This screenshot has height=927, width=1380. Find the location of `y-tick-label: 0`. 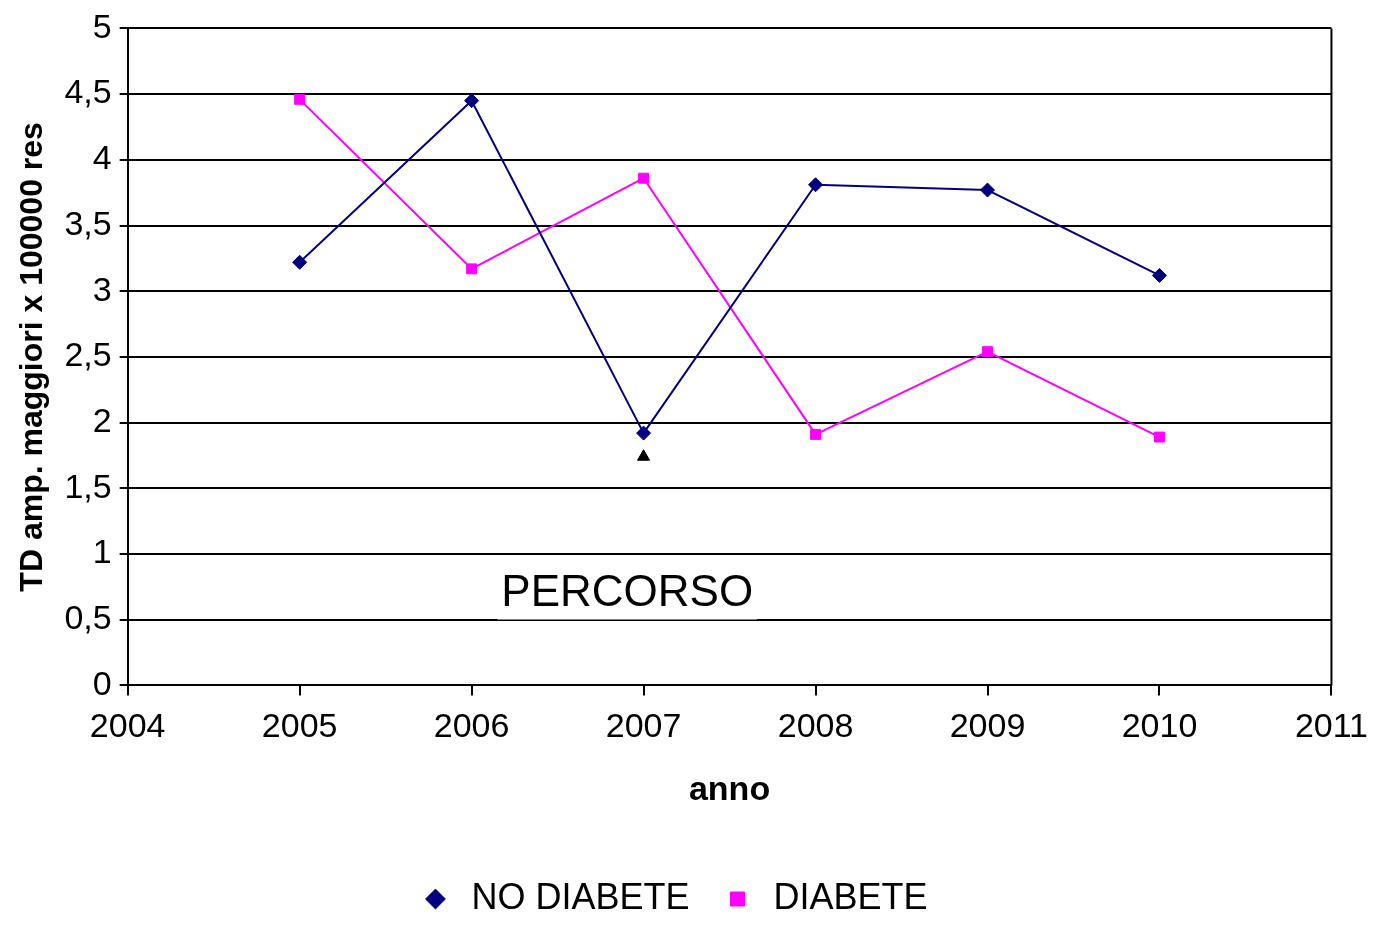

y-tick-label: 0 is located at coordinates (102, 682).